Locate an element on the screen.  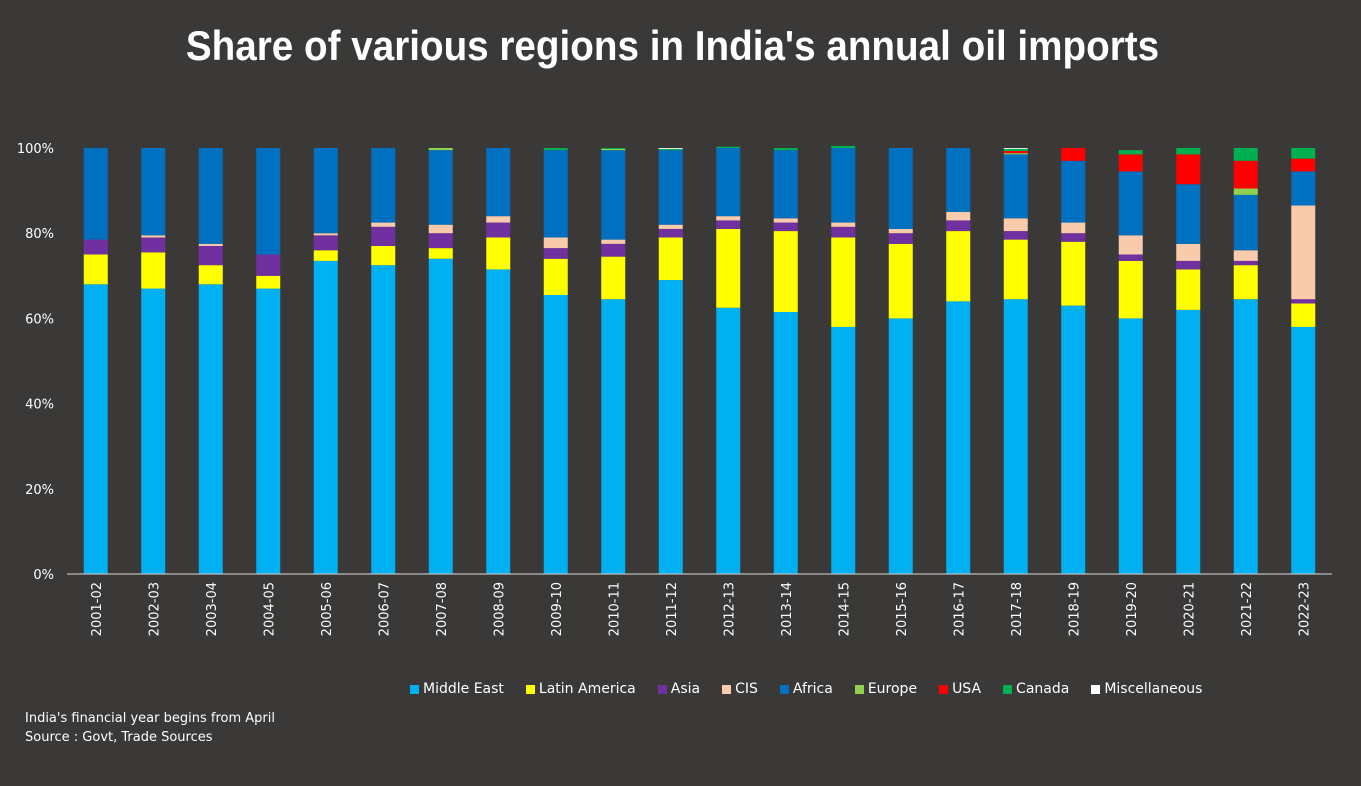
legend-label: Miscellaneous is located at coordinates (1153, 689).